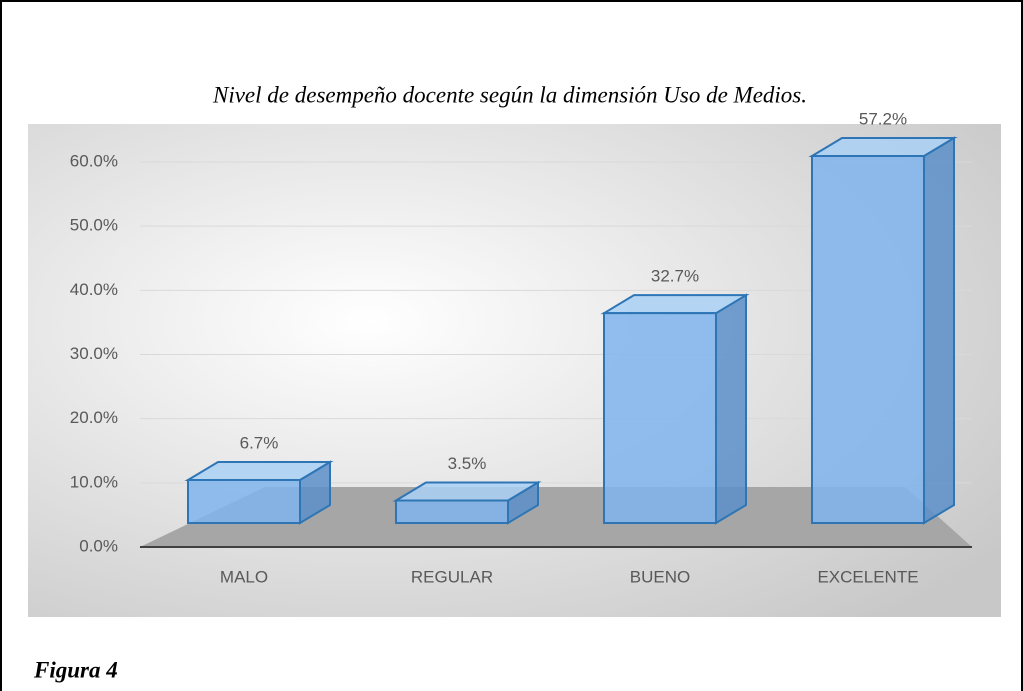  What do you see at coordinates (467, 463) in the screenshot?
I see `data-label: 3.5%` at bounding box center [467, 463].